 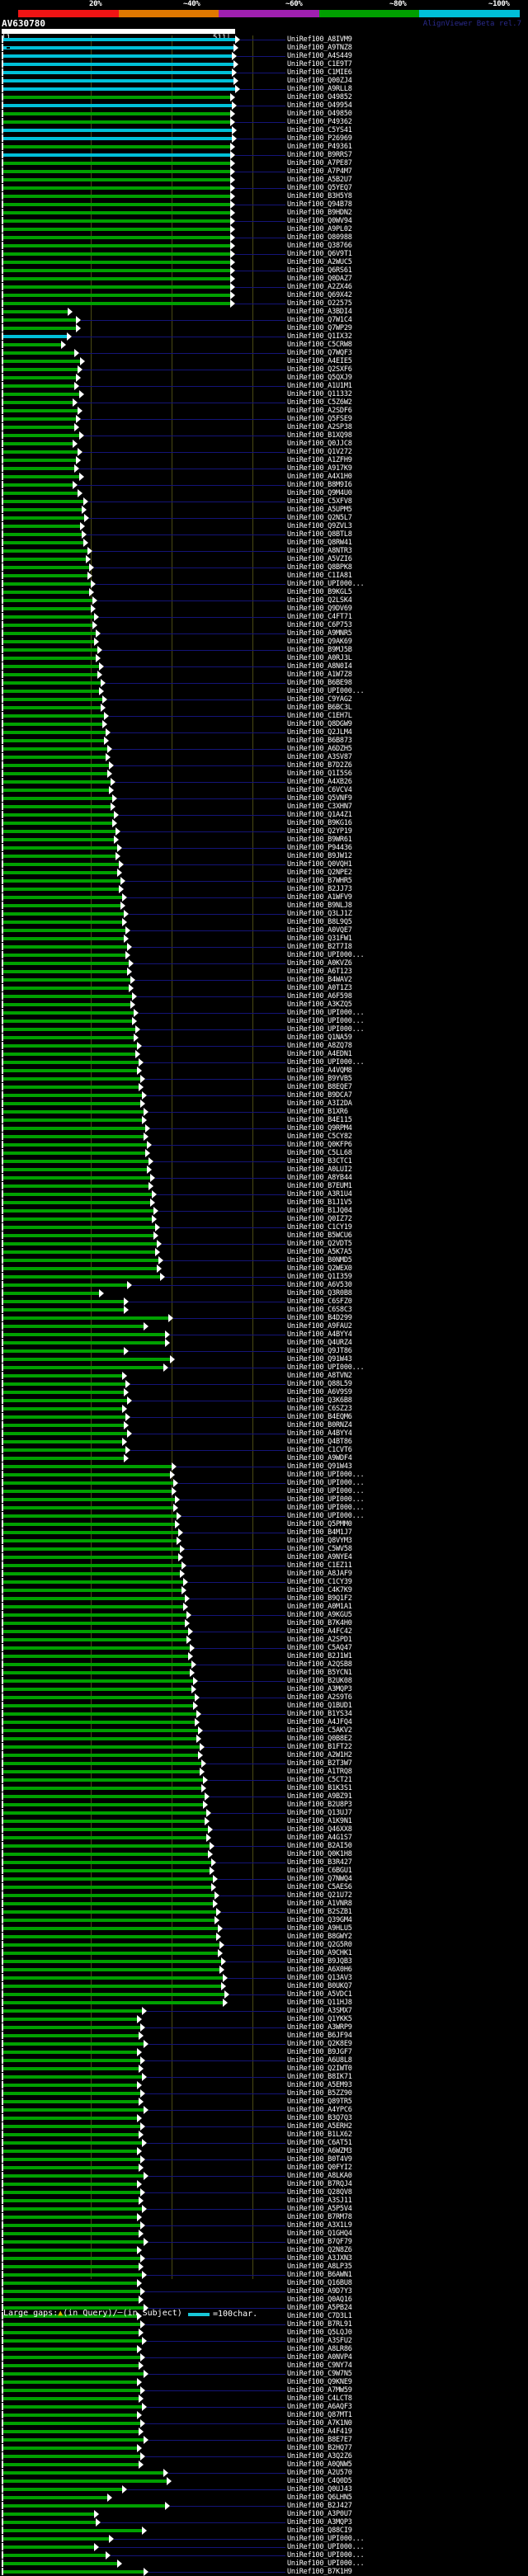 I want to click on hit-label: UniRef100_Q1I5S6, so click(x=319, y=774).